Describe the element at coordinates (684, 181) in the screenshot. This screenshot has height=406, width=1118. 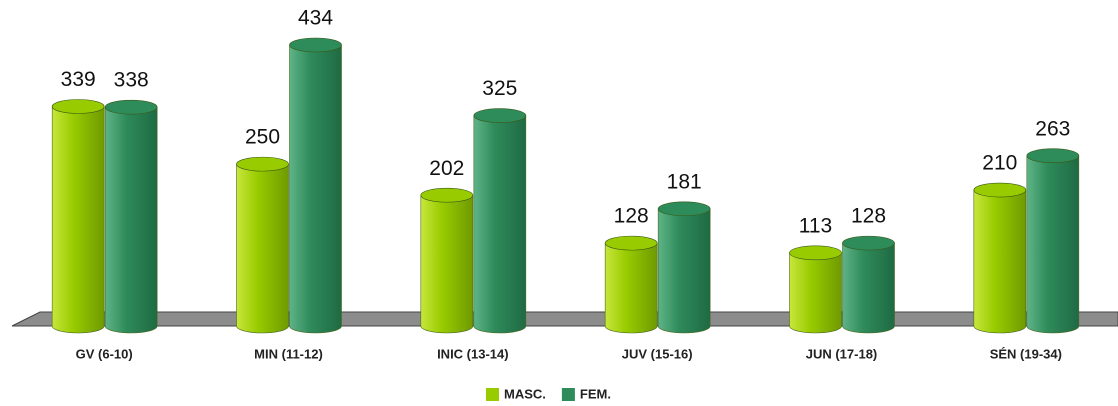
I see `data-label: 181` at that location.